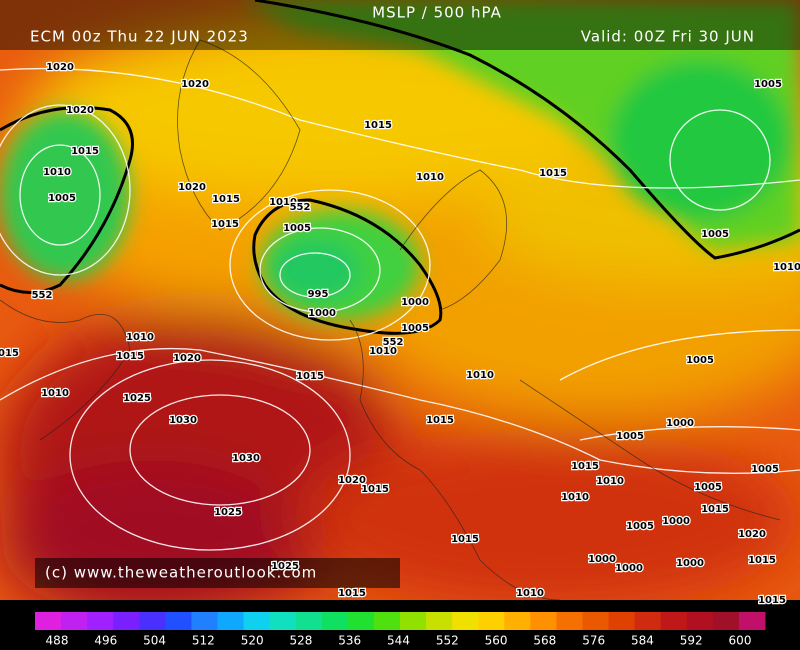 The width and height of the screenshot is (800, 650). I want to click on run-label: ECM 00z Thu 22 JUN 2023, so click(139, 37).